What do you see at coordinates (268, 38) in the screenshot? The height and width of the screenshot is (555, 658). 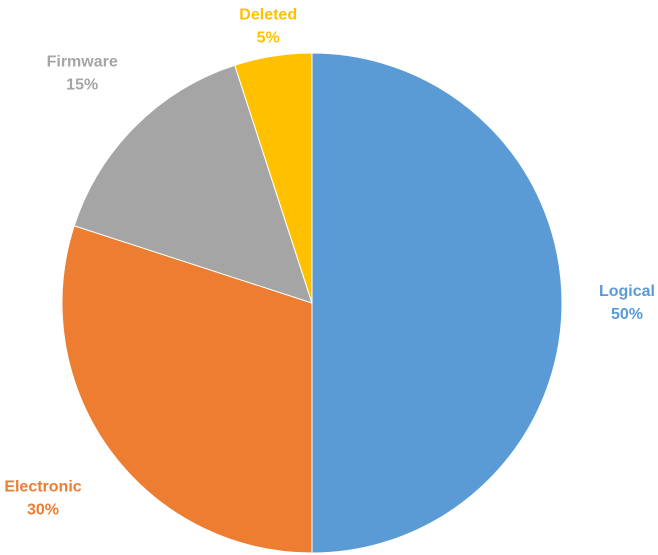 I see `slice-value-label: 5%` at bounding box center [268, 38].